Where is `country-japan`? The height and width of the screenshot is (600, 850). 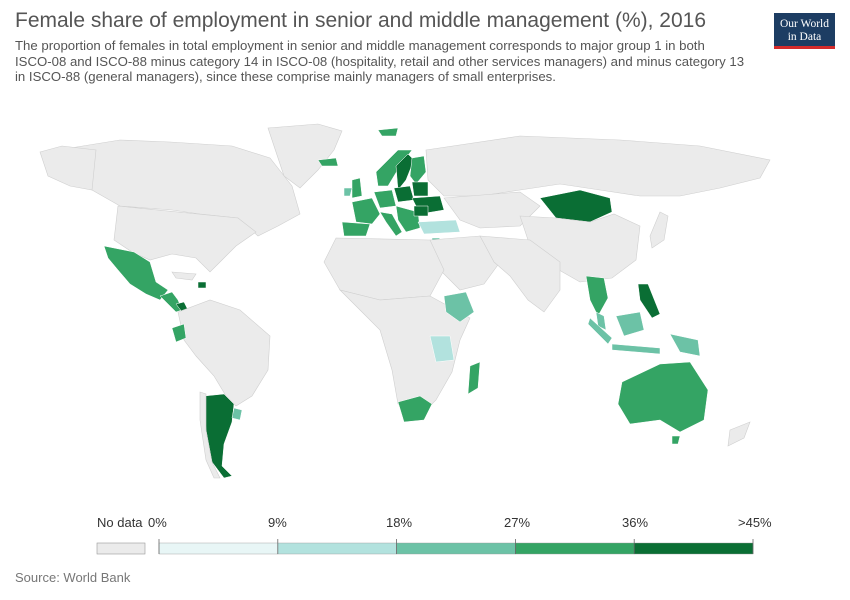 country-japan is located at coordinates (659, 230).